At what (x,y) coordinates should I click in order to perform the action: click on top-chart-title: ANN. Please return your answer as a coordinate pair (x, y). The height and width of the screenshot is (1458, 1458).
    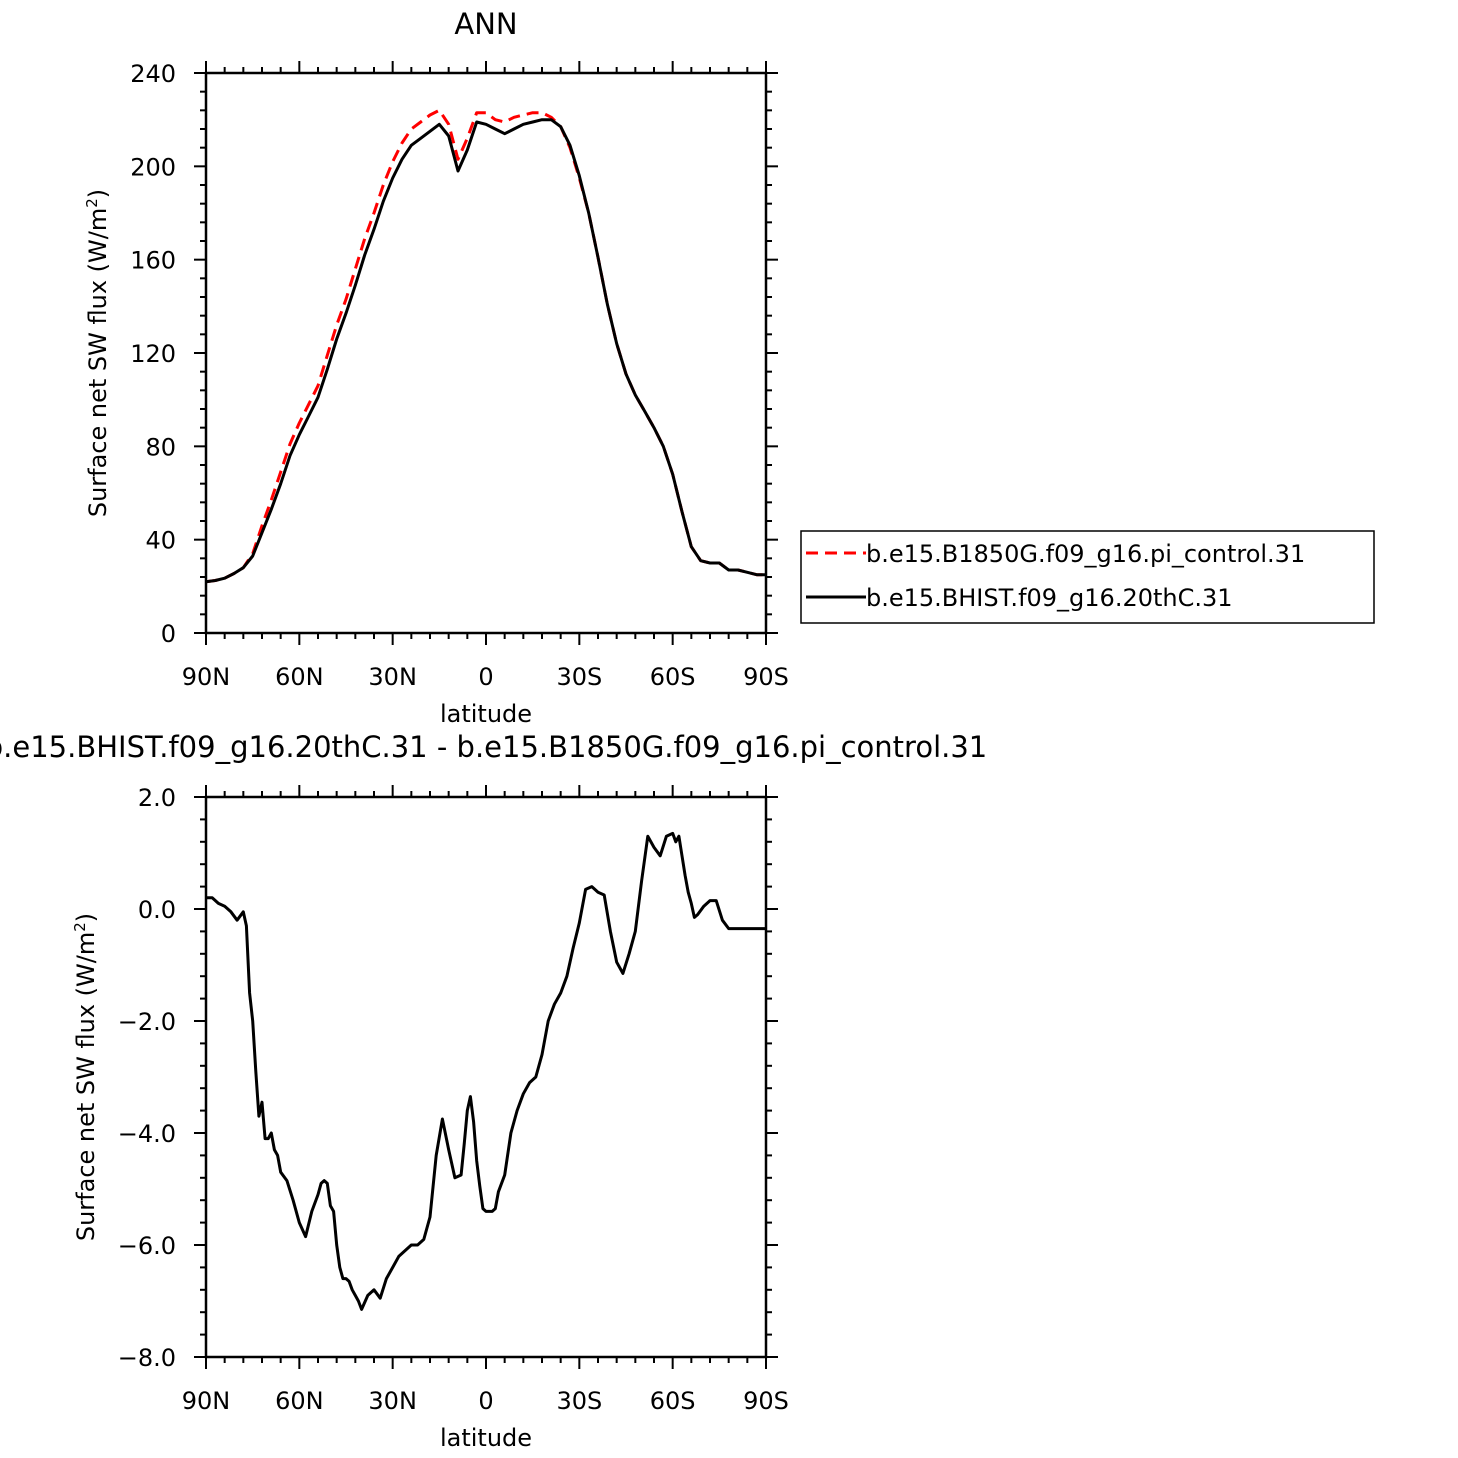
    Looking at the image, I should click on (485, 24).